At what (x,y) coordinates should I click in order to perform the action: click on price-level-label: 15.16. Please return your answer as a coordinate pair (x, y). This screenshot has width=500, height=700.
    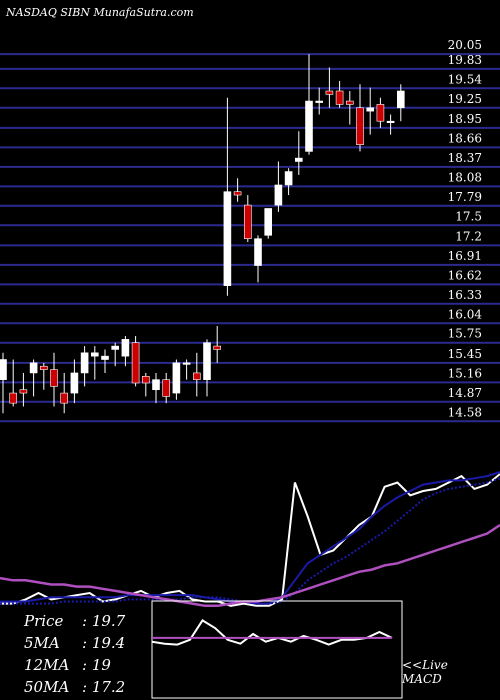
    Looking at the image, I should click on (465, 373).